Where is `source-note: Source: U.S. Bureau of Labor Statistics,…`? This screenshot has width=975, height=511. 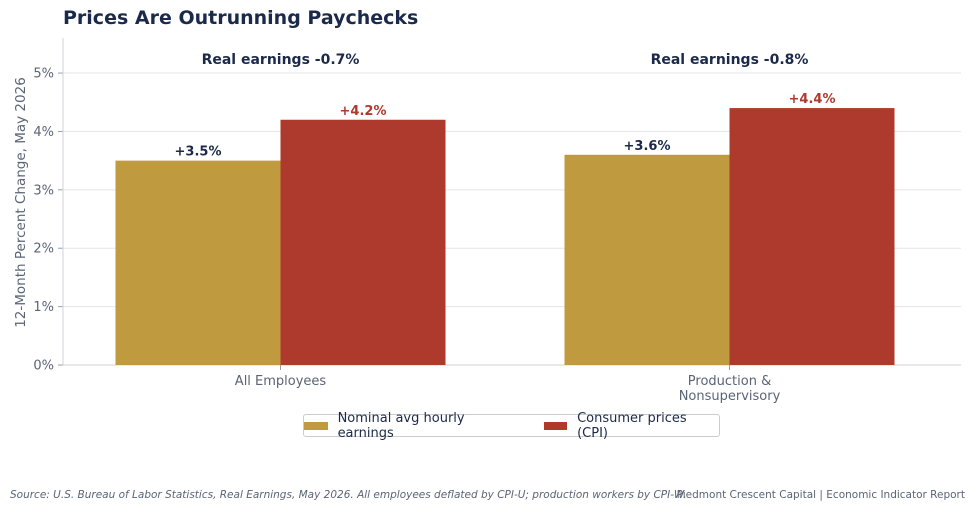
source-note: Source: U.S. Bureau of Labor Statistics,… is located at coordinates (348, 495).